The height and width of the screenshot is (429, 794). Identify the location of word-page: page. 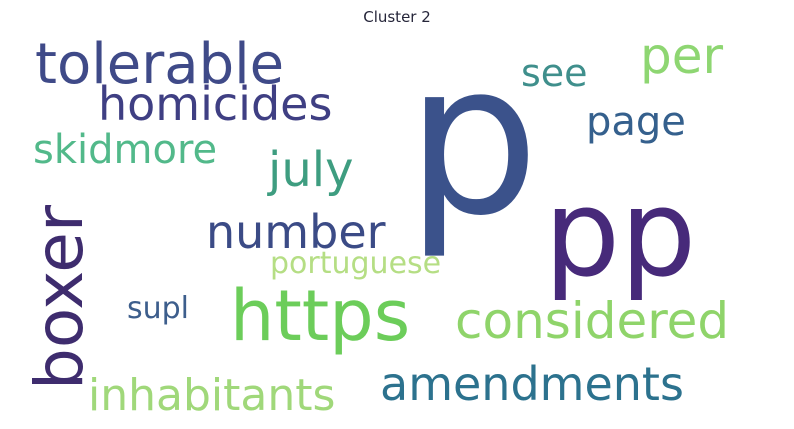
(636, 122).